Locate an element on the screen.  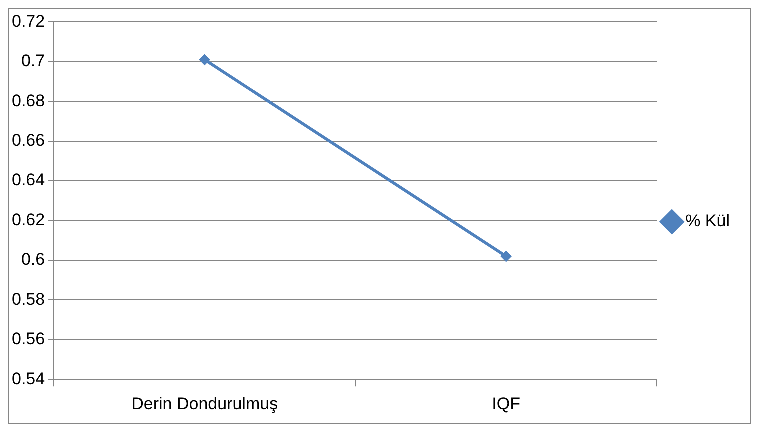
legend-label: % Kül is located at coordinates (708, 221).